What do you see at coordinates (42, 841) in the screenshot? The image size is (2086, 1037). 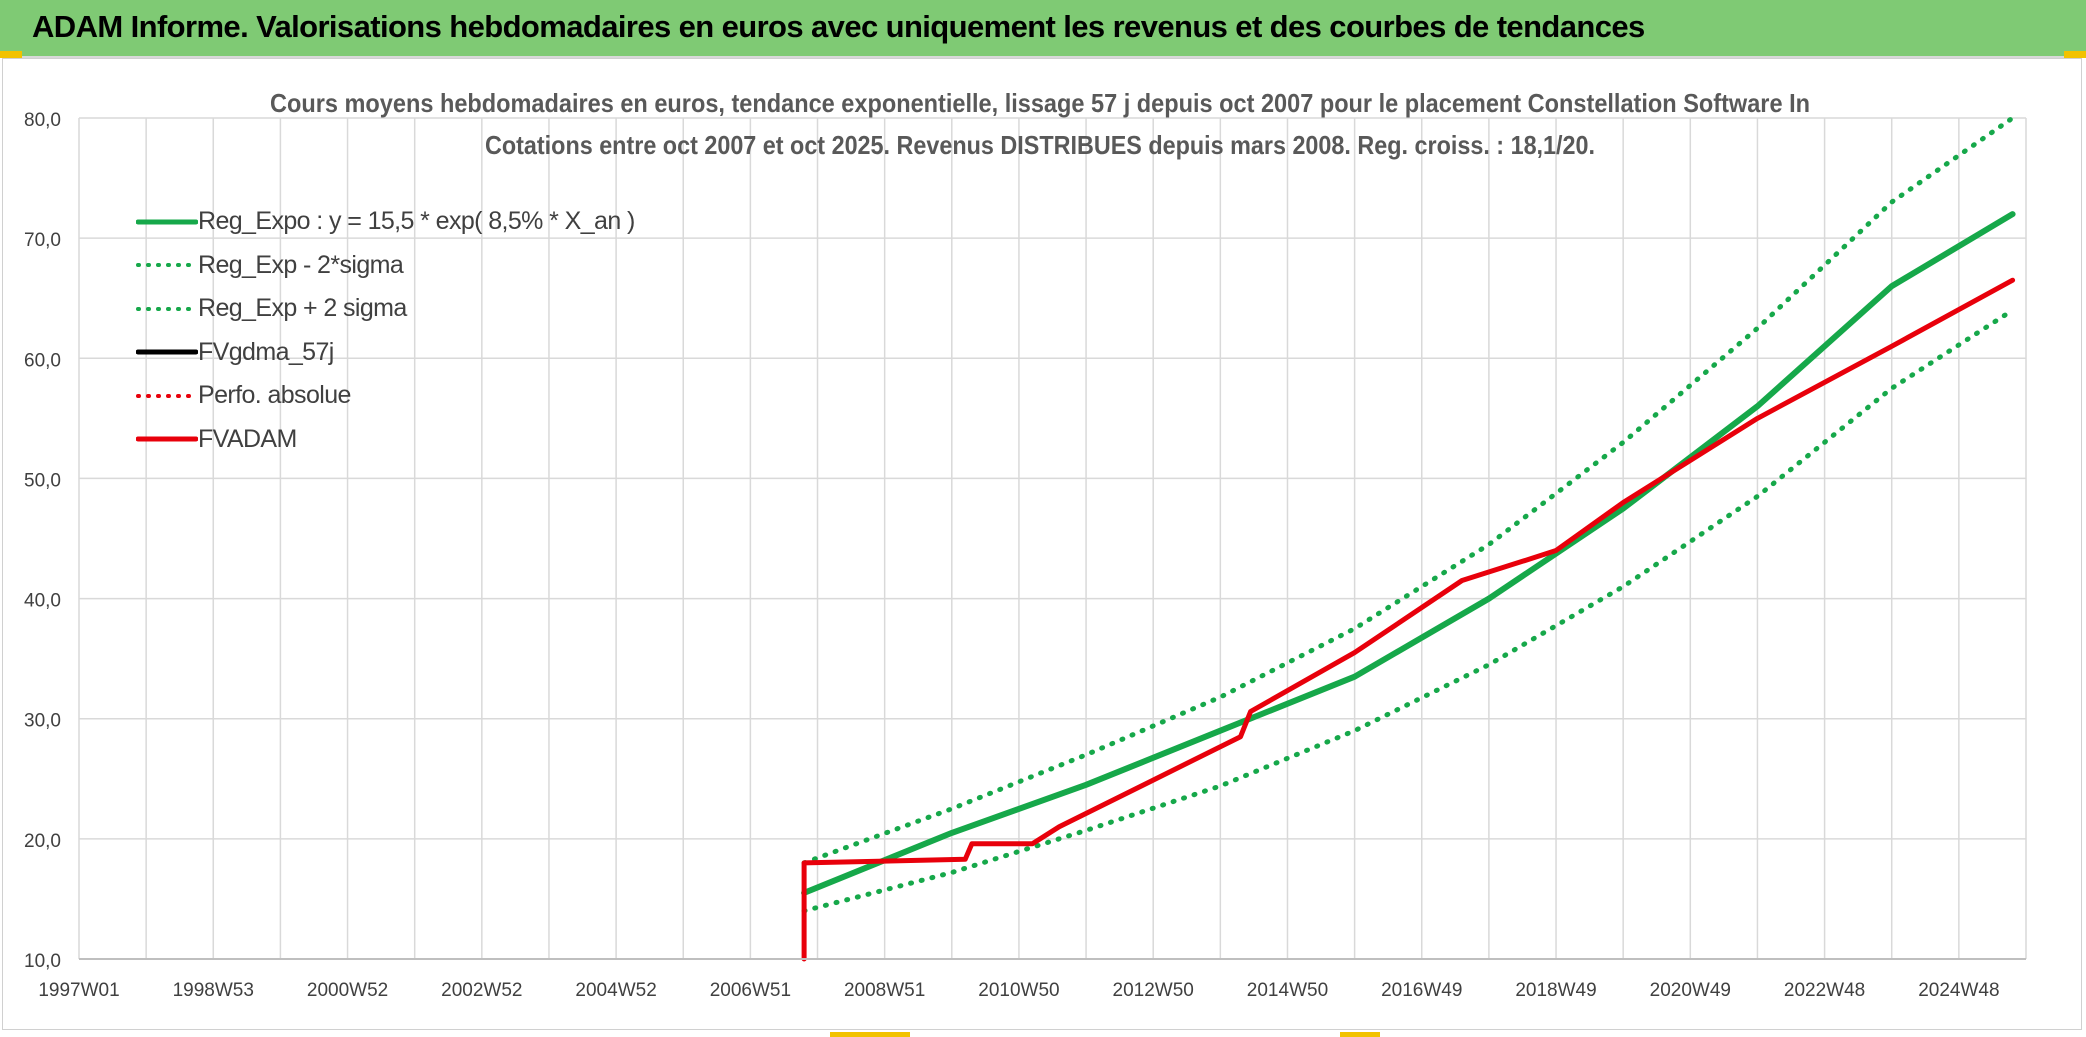 I see `y-tick-label: 20,0` at bounding box center [42, 841].